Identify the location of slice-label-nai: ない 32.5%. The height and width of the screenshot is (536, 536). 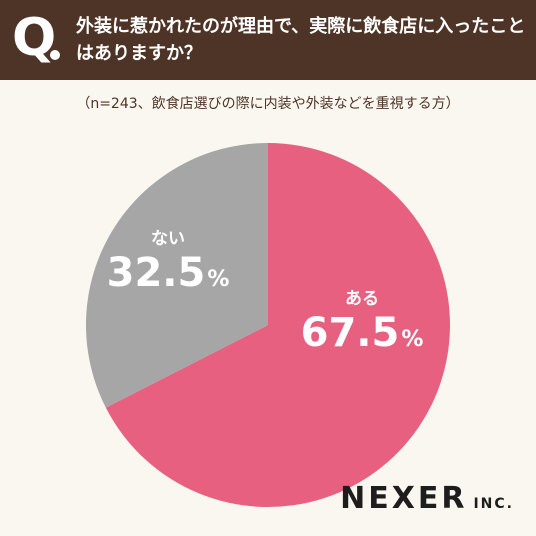
(168, 262).